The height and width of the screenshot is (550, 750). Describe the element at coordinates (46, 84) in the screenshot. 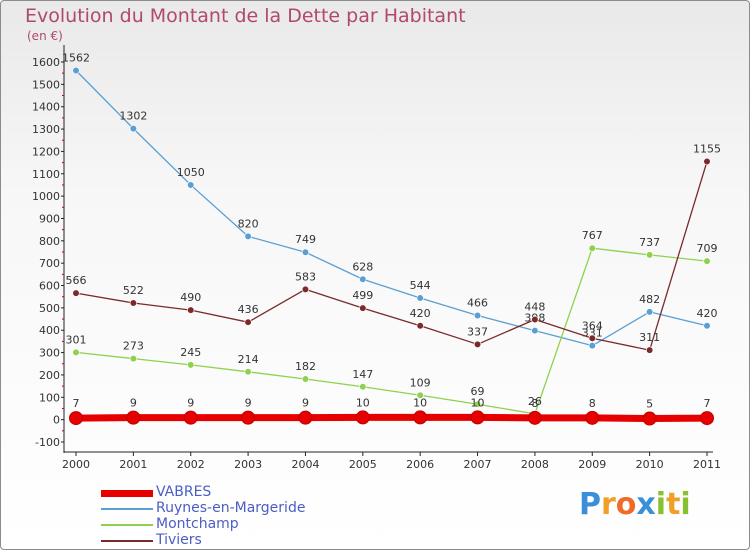

I see `y-tick-label: 1500` at that location.